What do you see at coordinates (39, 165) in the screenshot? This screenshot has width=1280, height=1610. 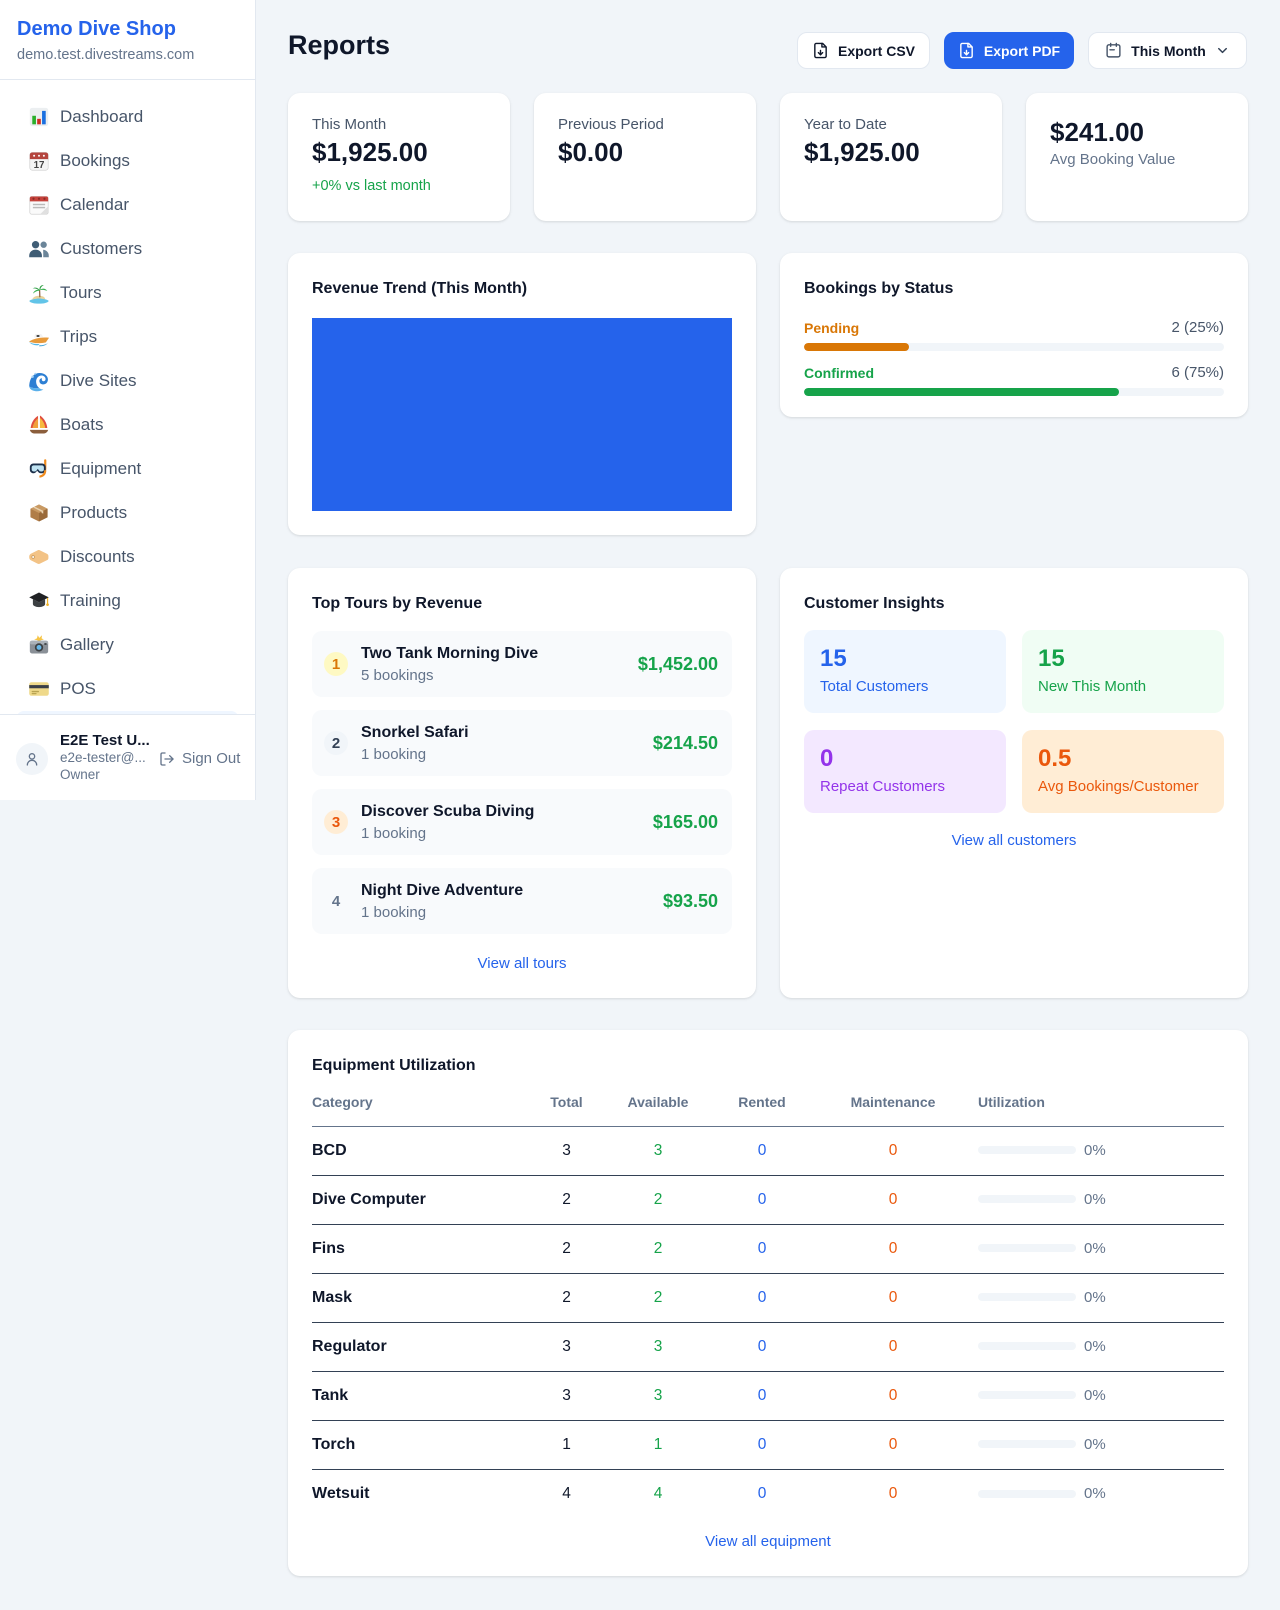 I see `svg-text: 17` at bounding box center [39, 165].